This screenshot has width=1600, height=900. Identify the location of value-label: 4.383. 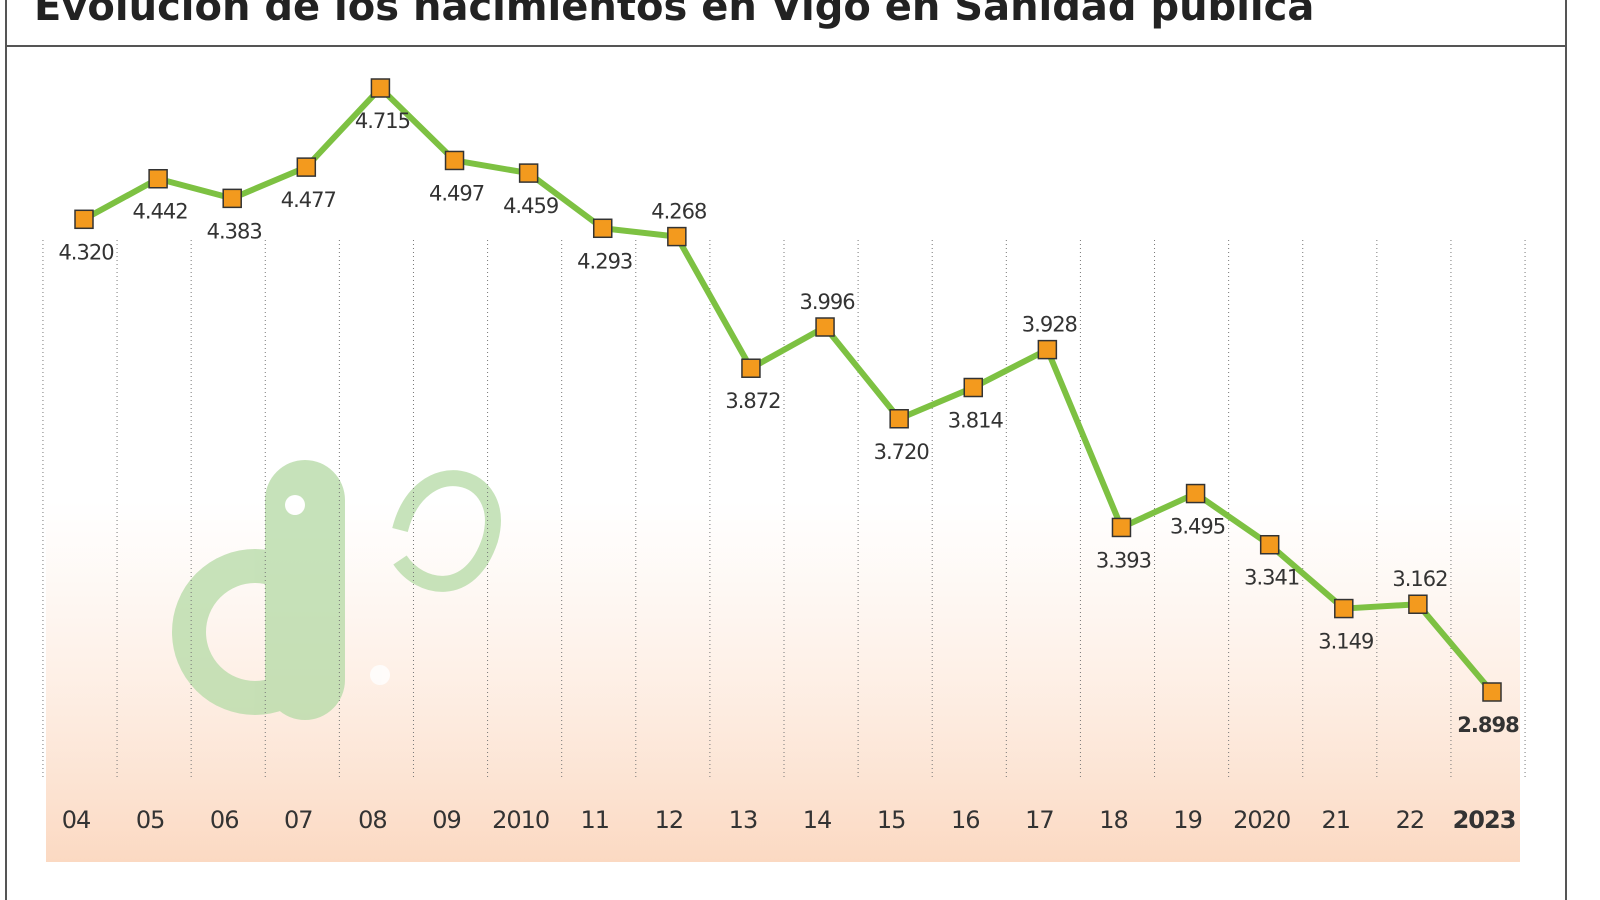
(234, 231).